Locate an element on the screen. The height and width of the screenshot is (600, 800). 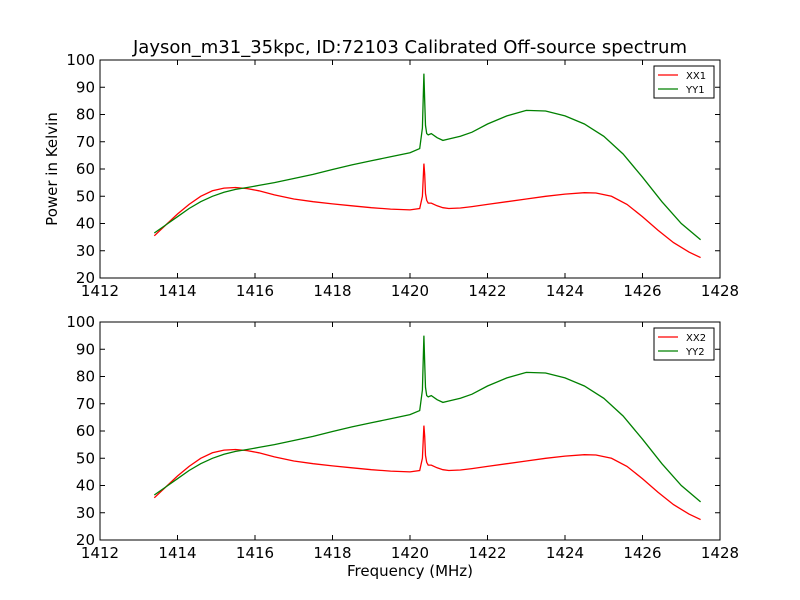
x-axis-label: Frequency (MHz) is located at coordinates (410, 571).